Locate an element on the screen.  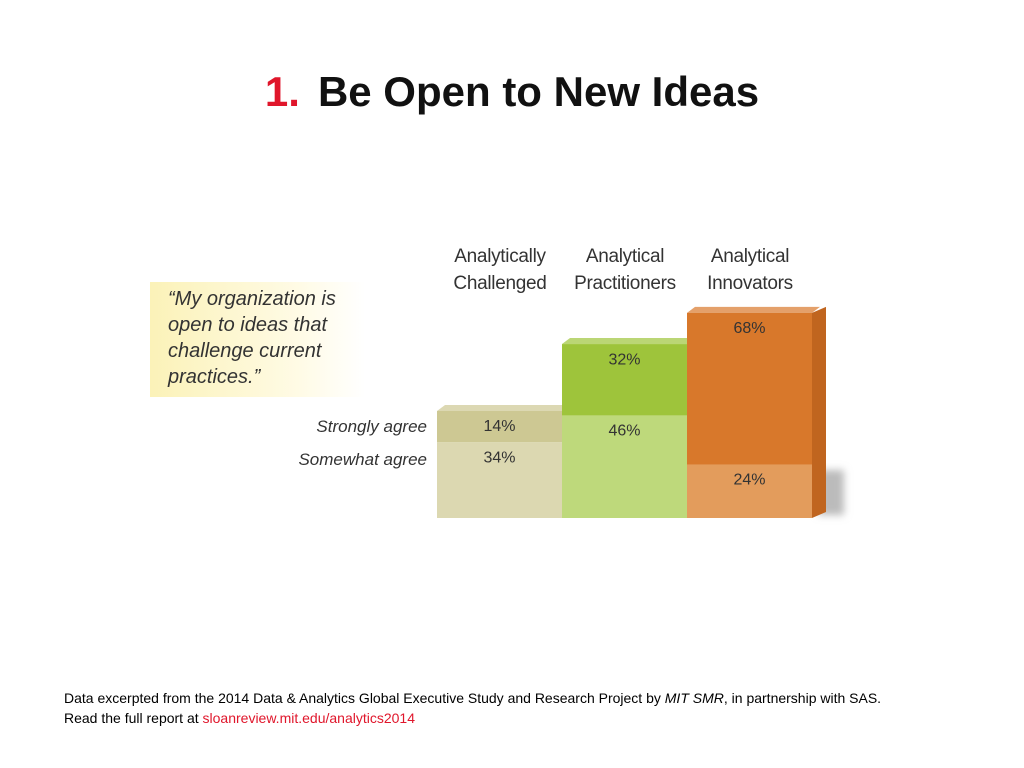
value-label: 34% is located at coordinates (499, 457).